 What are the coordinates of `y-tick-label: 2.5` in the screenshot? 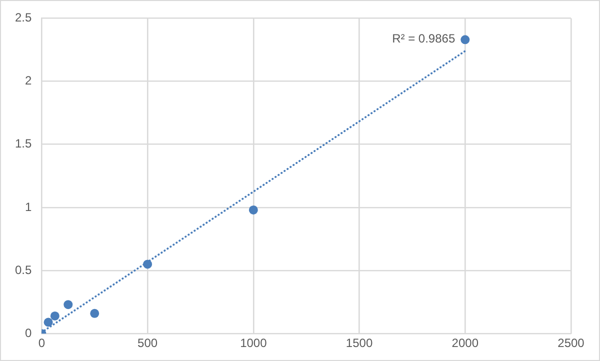 It's located at (23, 17).